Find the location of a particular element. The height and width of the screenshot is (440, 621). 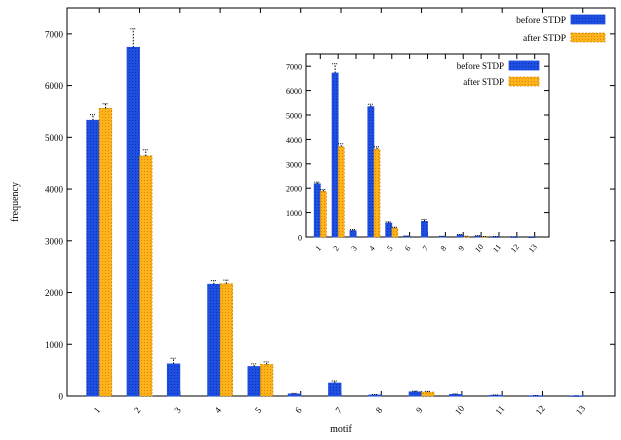

inset-x-tick-label: 7 is located at coordinates (425, 248).